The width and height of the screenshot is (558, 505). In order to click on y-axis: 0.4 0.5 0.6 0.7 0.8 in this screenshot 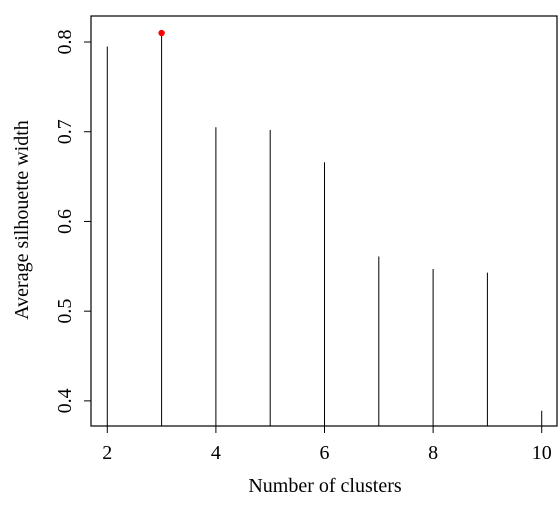, I will do `click(72, 221)`.